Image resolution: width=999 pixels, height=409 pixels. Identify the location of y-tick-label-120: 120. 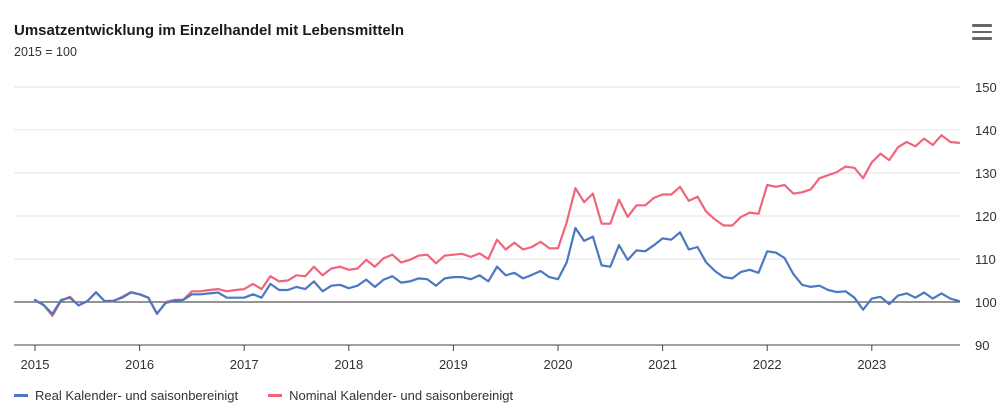
(986, 216).